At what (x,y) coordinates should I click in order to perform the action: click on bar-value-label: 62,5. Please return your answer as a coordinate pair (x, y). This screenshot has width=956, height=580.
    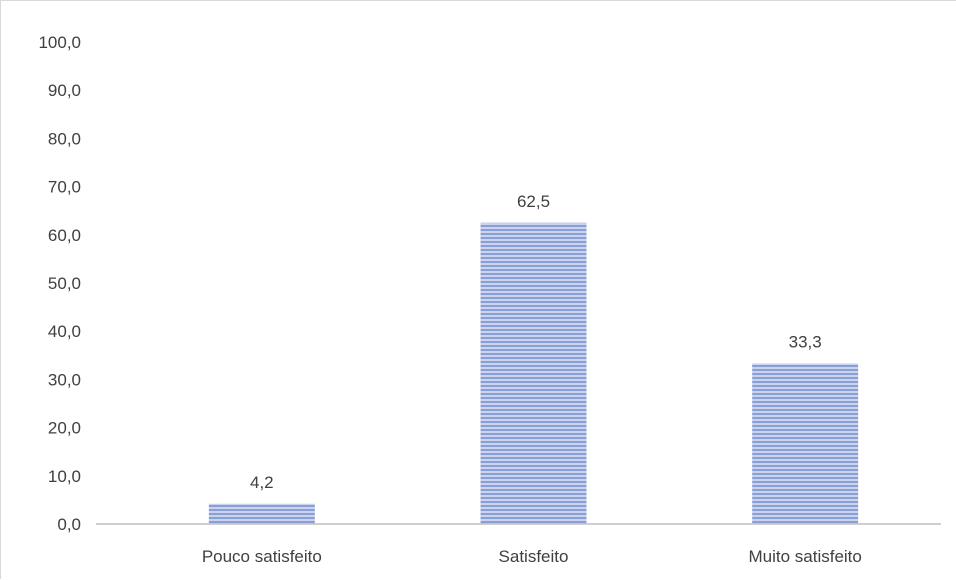
    Looking at the image, I should click on (533, 201).